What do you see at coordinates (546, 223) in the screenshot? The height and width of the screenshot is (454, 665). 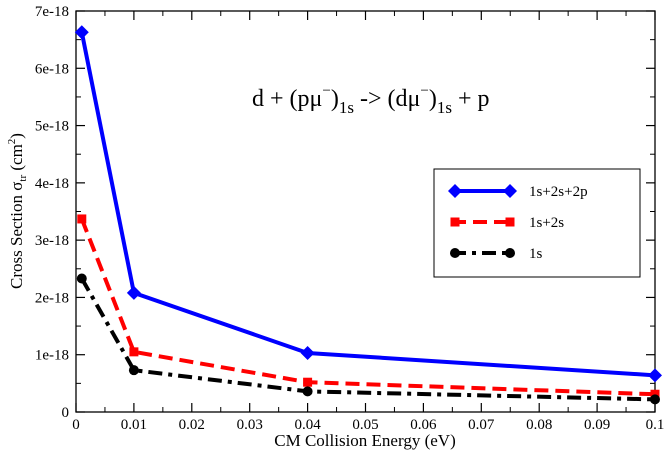 I see `legend-label: 1s+2s` at bounding box center [546, 223].